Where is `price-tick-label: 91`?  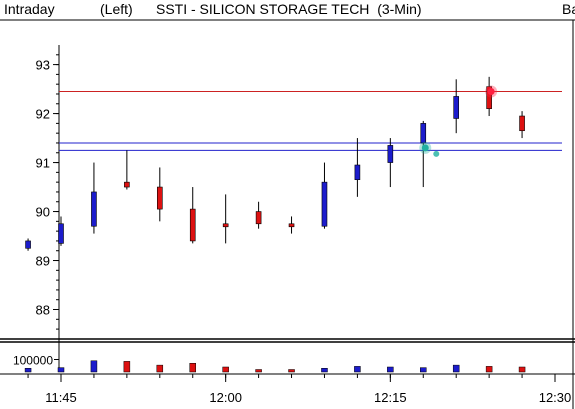 price-tick-label: 91 is located at coordinates (43, 163).